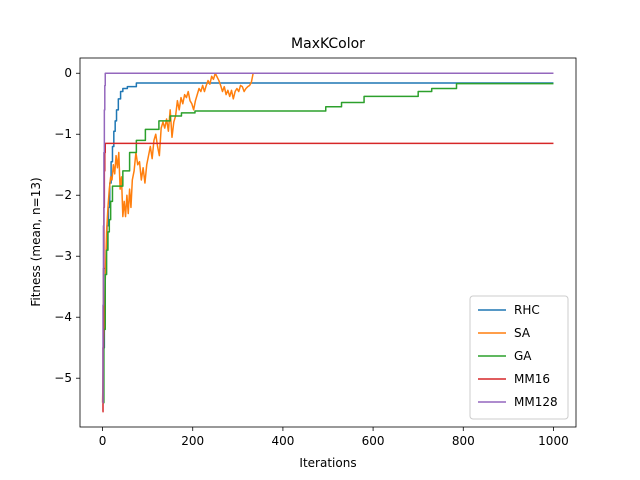 The image size is (640, 480). I want to click on legend-box, so click(519, 357).